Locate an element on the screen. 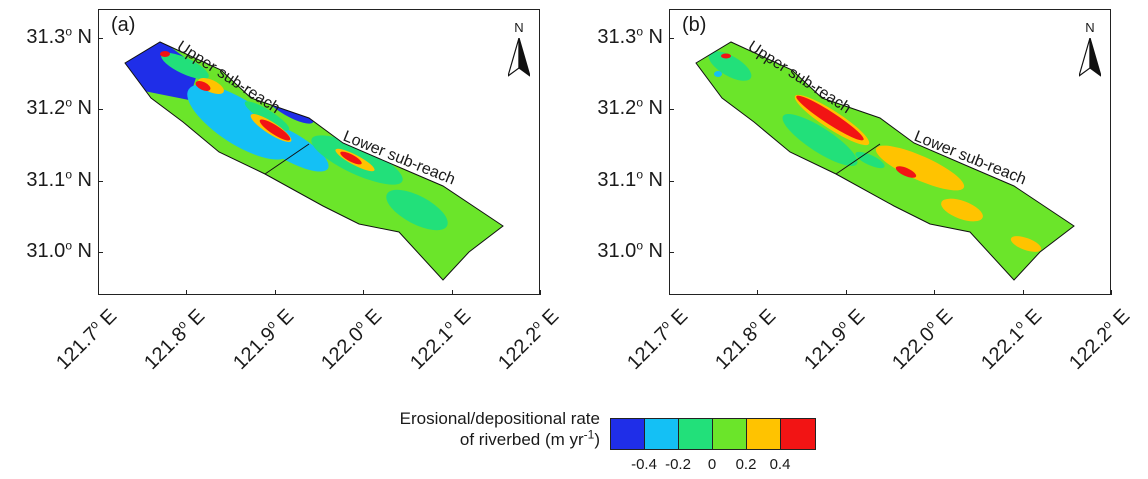 The image size is (1148, 479). legend-title-line1: Erosional/depositional rate is located at coordinates (499, 418).